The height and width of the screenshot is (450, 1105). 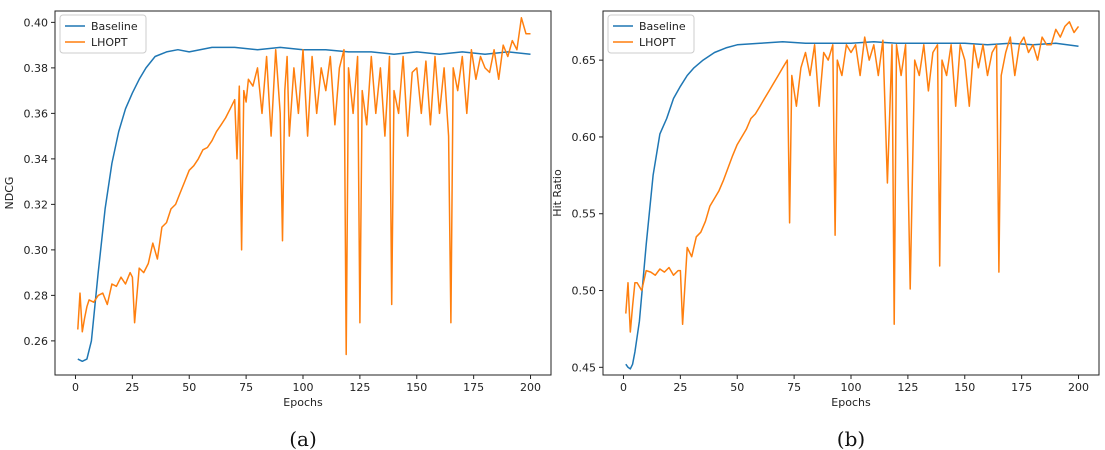 What do you see at coordinates (36, 295) in the screenshot?
I see `y-tick-label: 0.28` at bounding box center [36, 295].